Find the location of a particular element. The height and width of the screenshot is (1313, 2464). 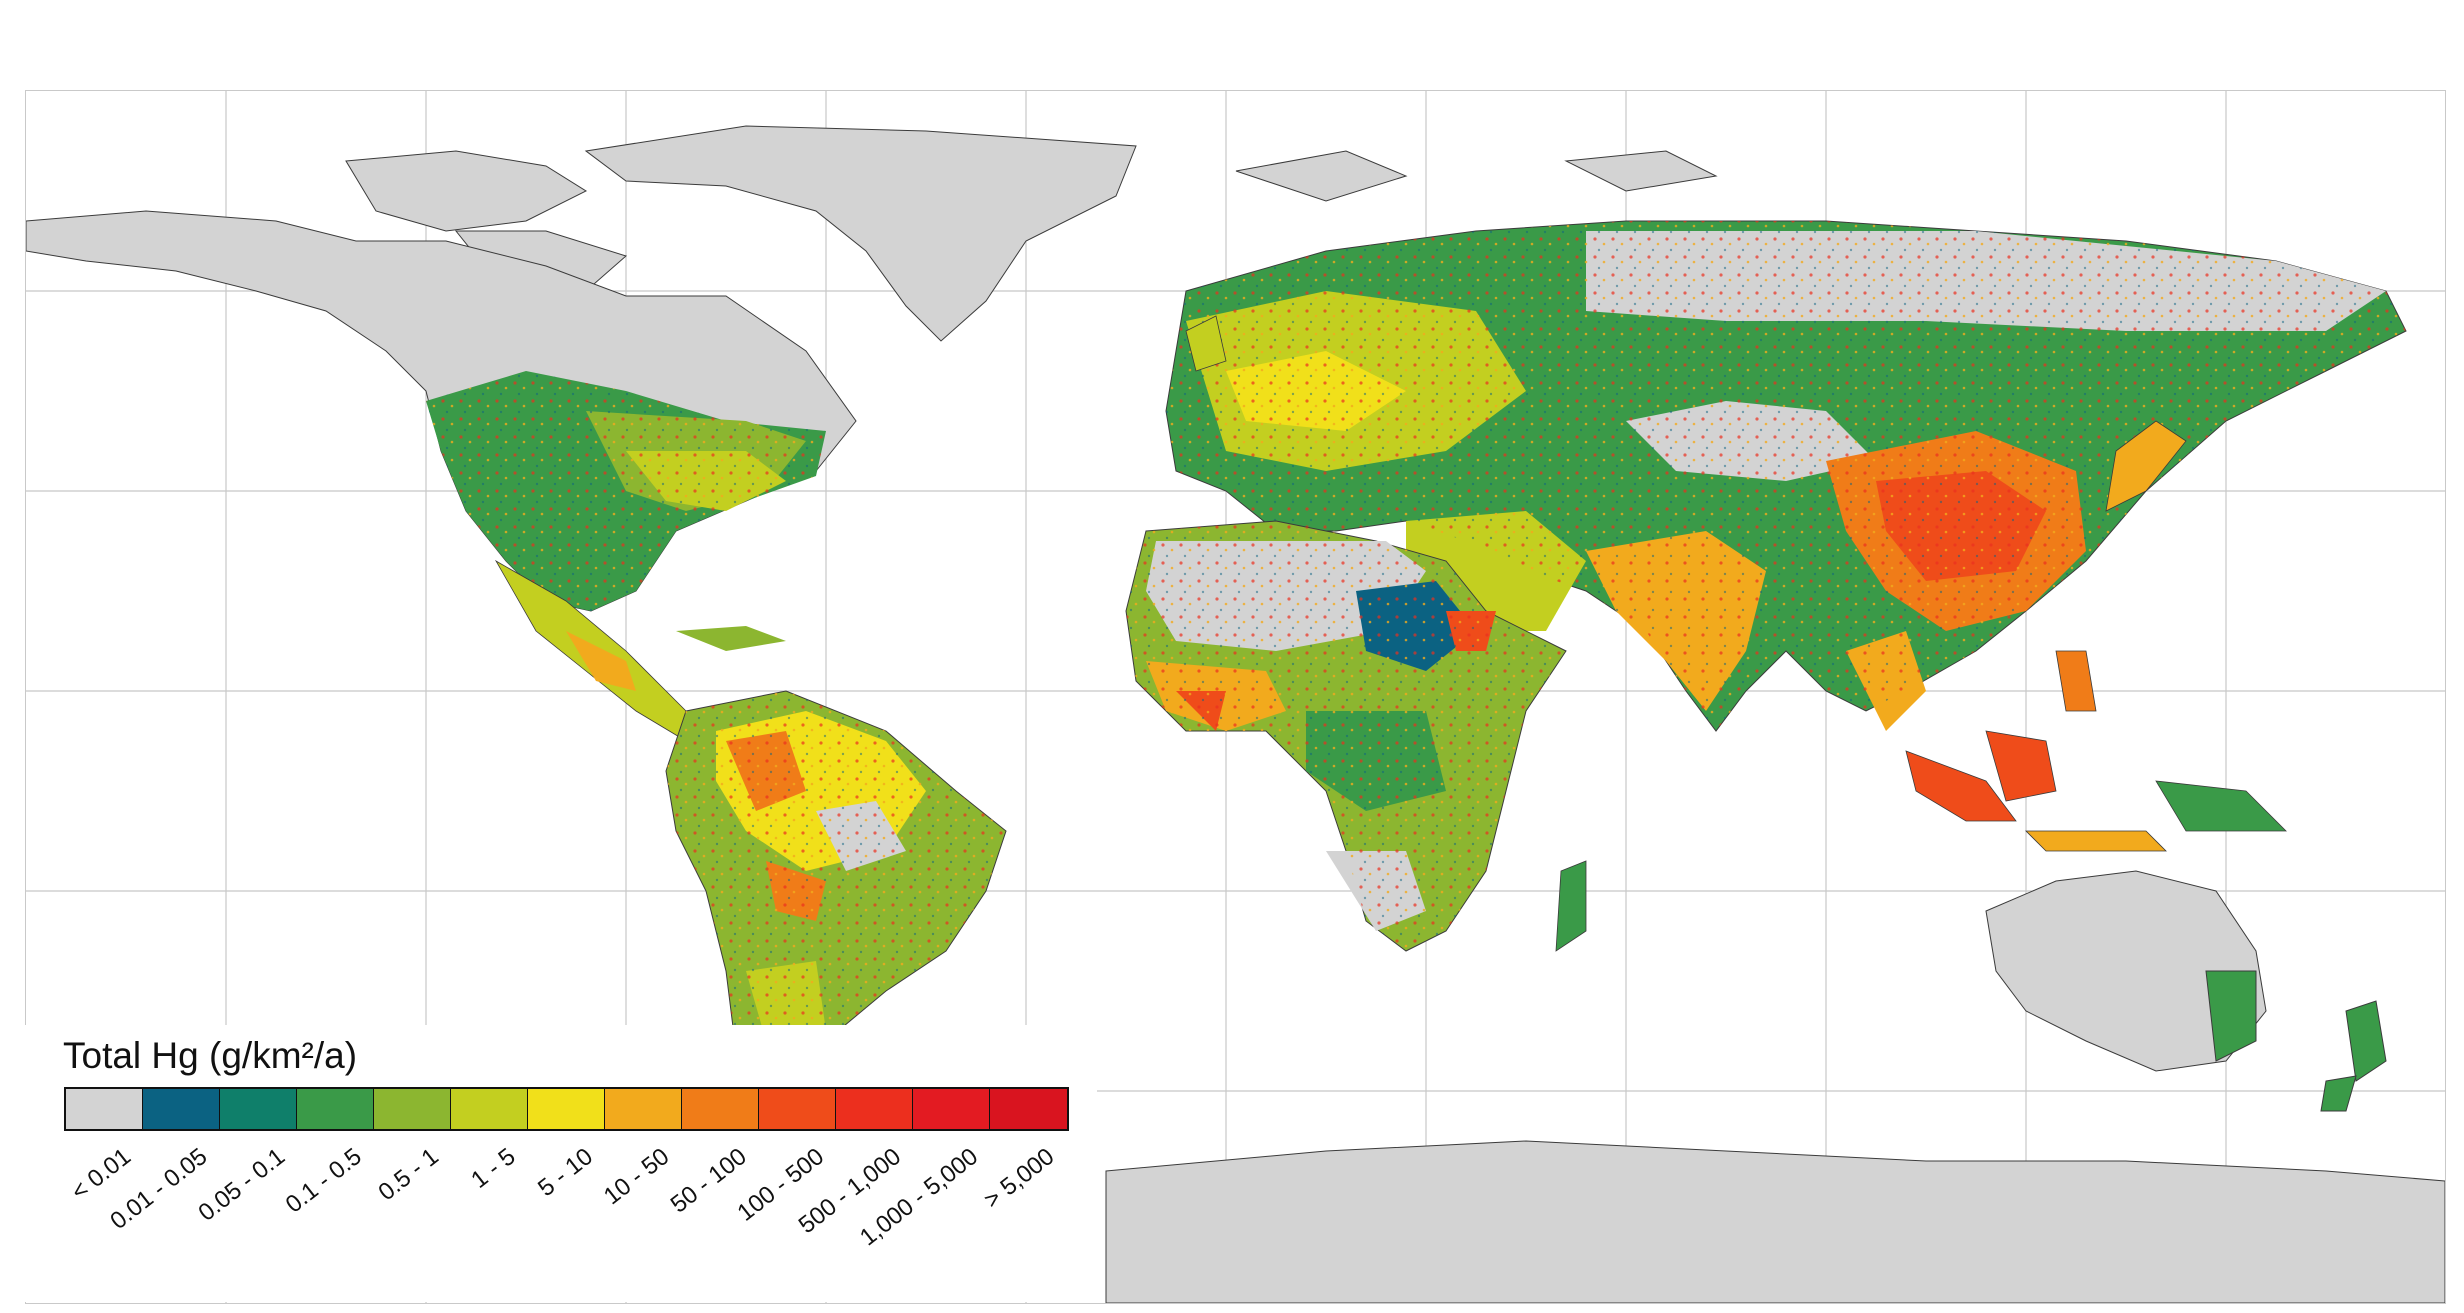

africa is located at coordinates (1356, 736).